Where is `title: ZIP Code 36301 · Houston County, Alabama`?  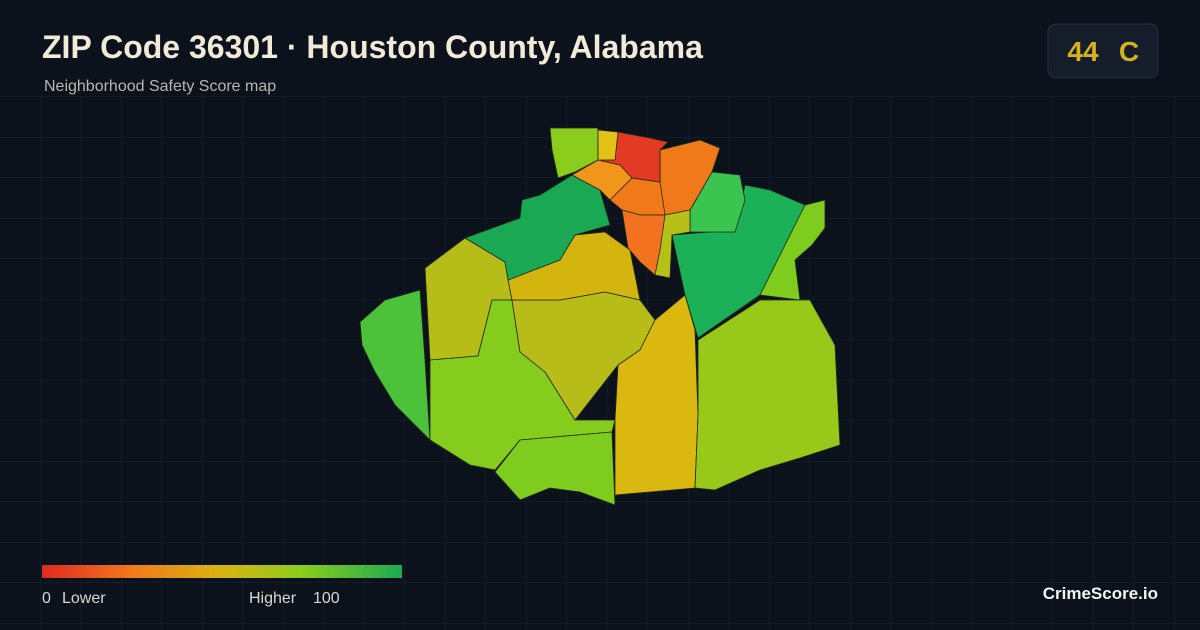
title: ZIP Code 36301 · Houston County, Alabama is located at coordinates (372, 47).